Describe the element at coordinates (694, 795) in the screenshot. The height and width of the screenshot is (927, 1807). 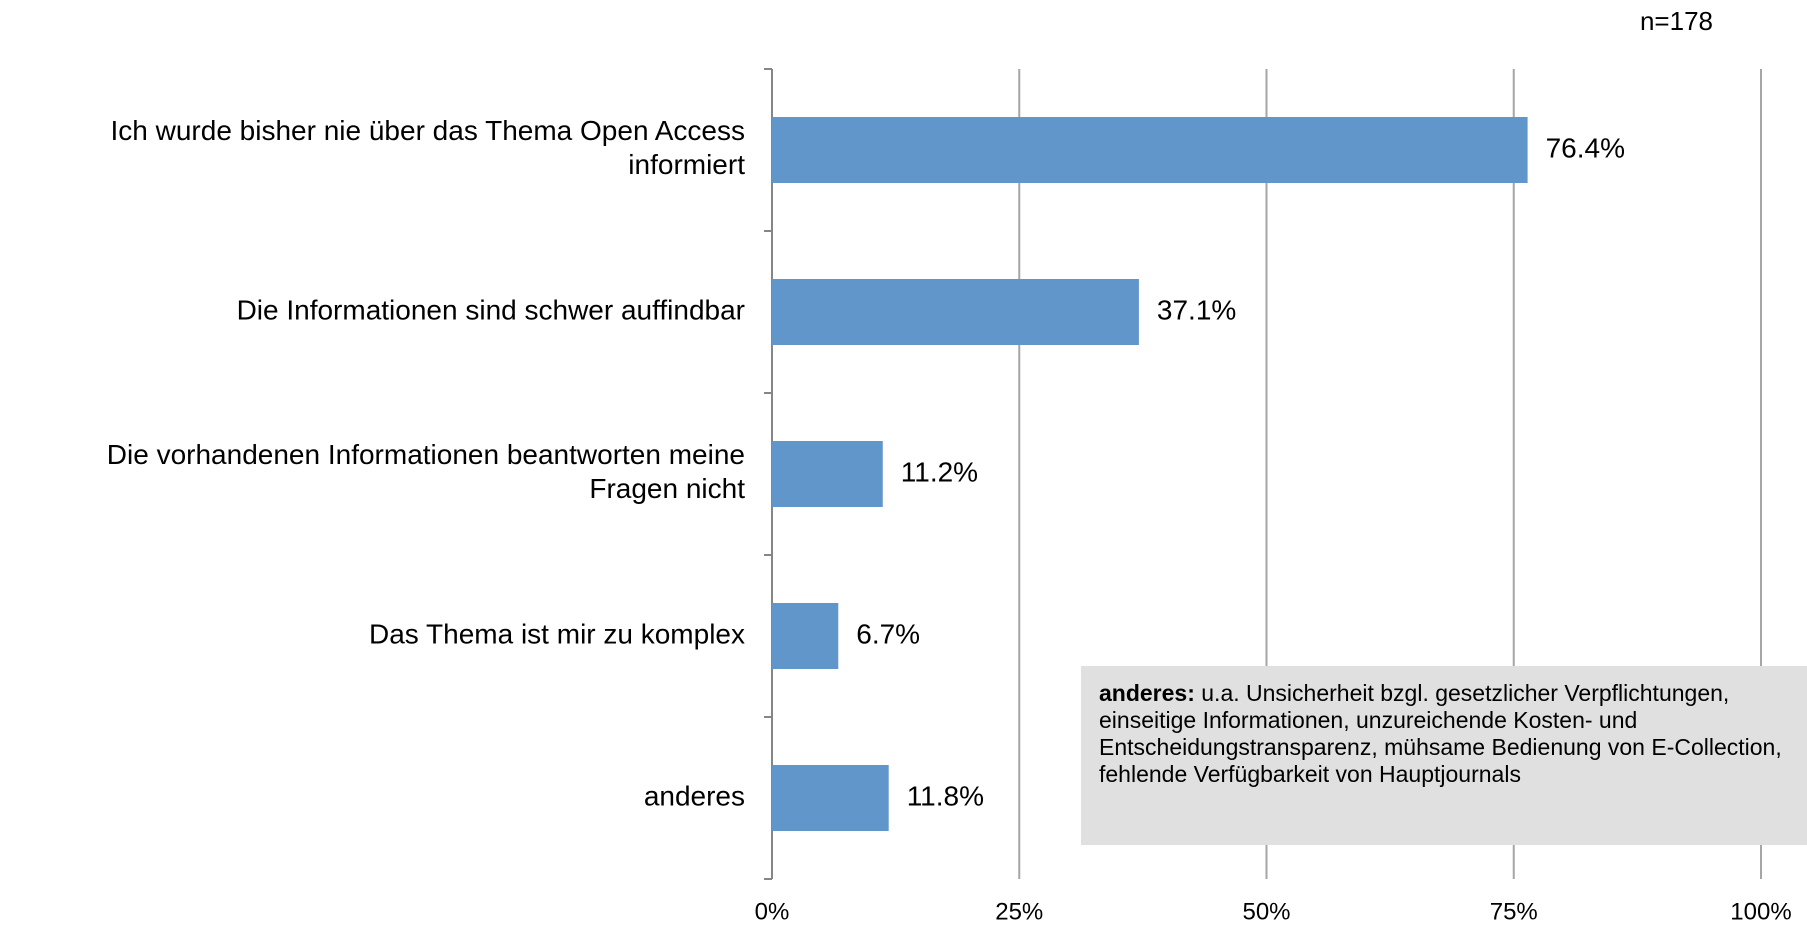
I see `category-label: anderes` at that location.